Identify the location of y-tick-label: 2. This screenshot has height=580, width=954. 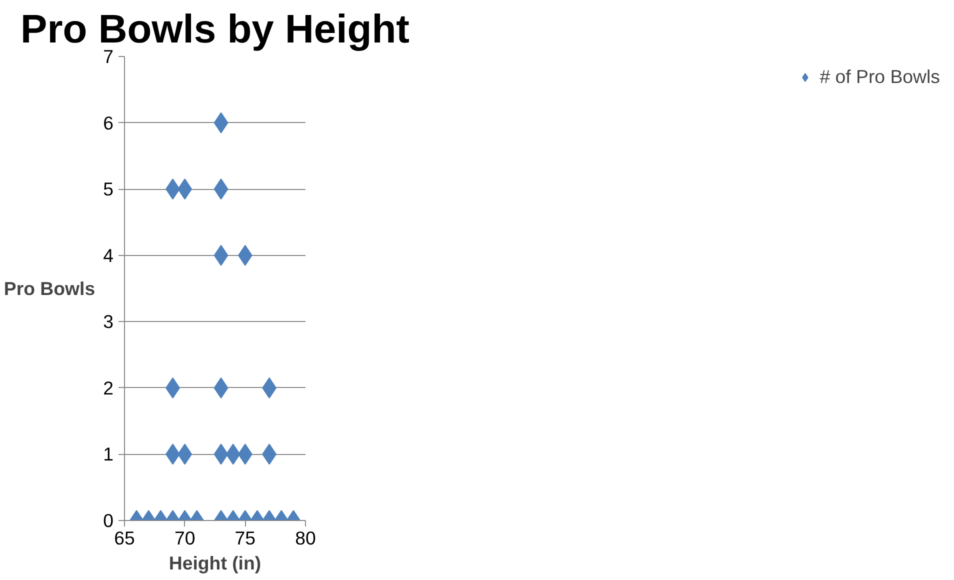
(108, 387).